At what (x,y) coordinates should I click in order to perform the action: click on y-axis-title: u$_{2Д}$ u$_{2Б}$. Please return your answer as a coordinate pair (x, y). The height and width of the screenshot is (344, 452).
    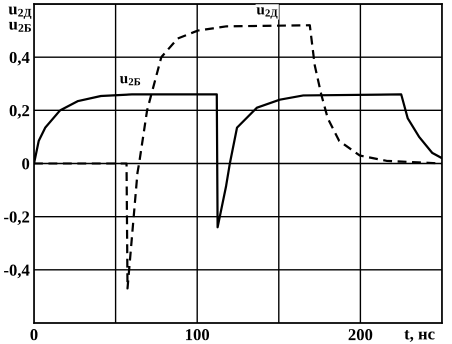
    Looking at the image, I should click on (20, 19).